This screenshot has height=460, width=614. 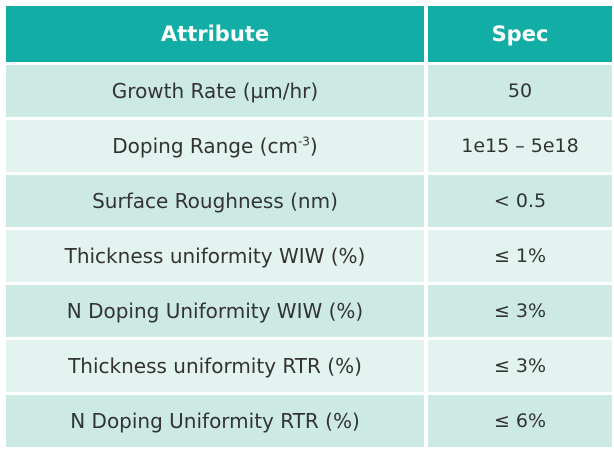 I want to click on spec-cell: ≤ 6%, so click(x=520, y=421).